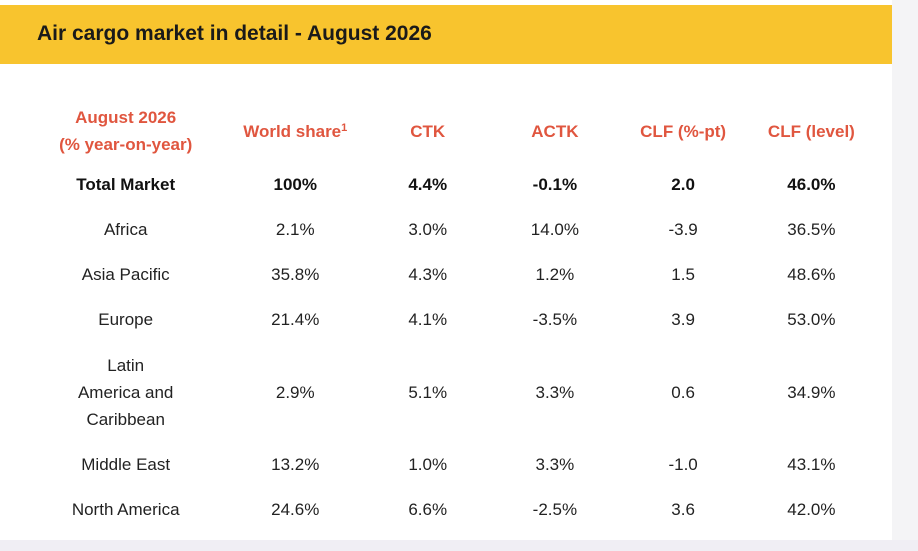 The width and height of the screenshot is (918, 551). Describe the element at coordinates (446, 2) in the screenshot. I see `card-top-edge` at that location.